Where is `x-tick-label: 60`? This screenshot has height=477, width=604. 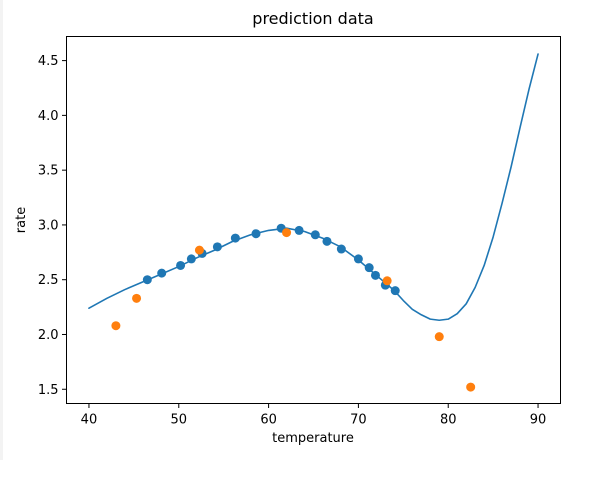 x-tick-label: 60 is located at coordinates (268, 420).